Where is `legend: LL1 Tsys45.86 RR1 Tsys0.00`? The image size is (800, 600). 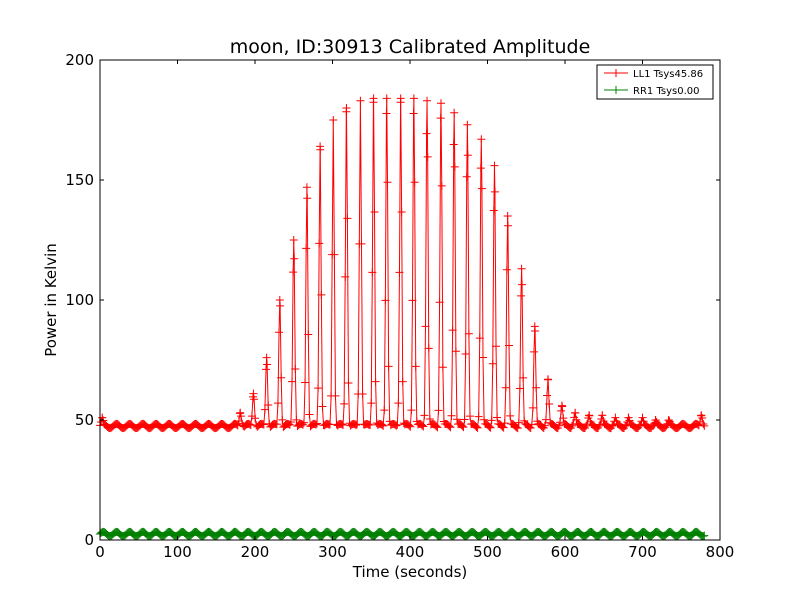
legend: LL1 Tsys45.86 RR1 Tsys0.00 is located at coordinates (655, 82).